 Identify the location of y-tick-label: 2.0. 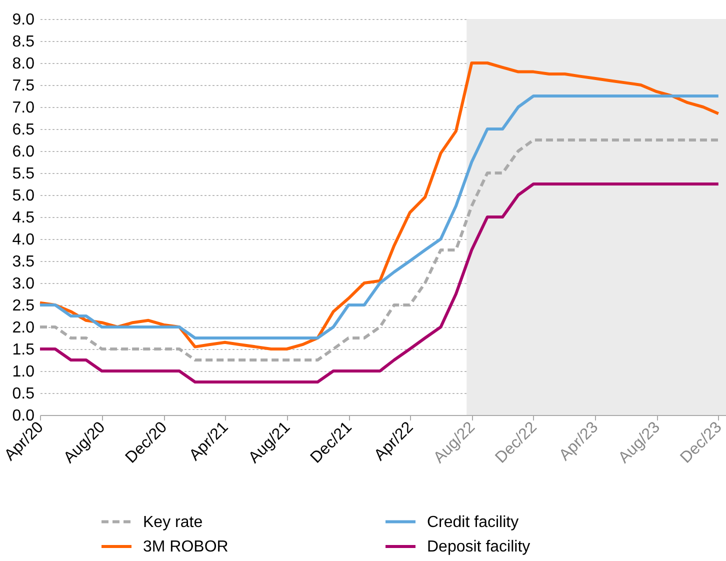
(23, 328).